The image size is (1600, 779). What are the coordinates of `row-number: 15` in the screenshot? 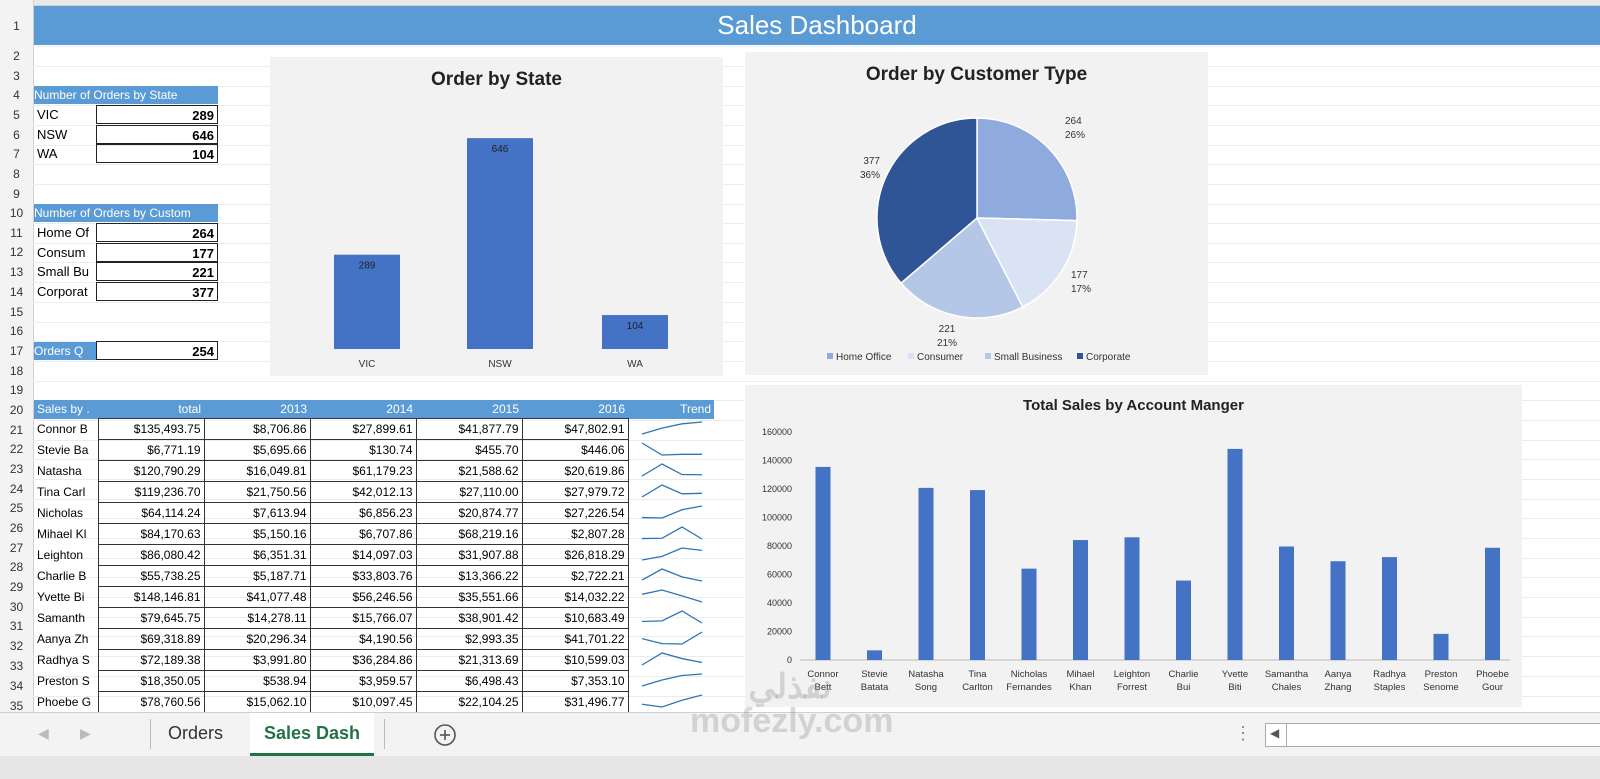 It's located at (16, 312).